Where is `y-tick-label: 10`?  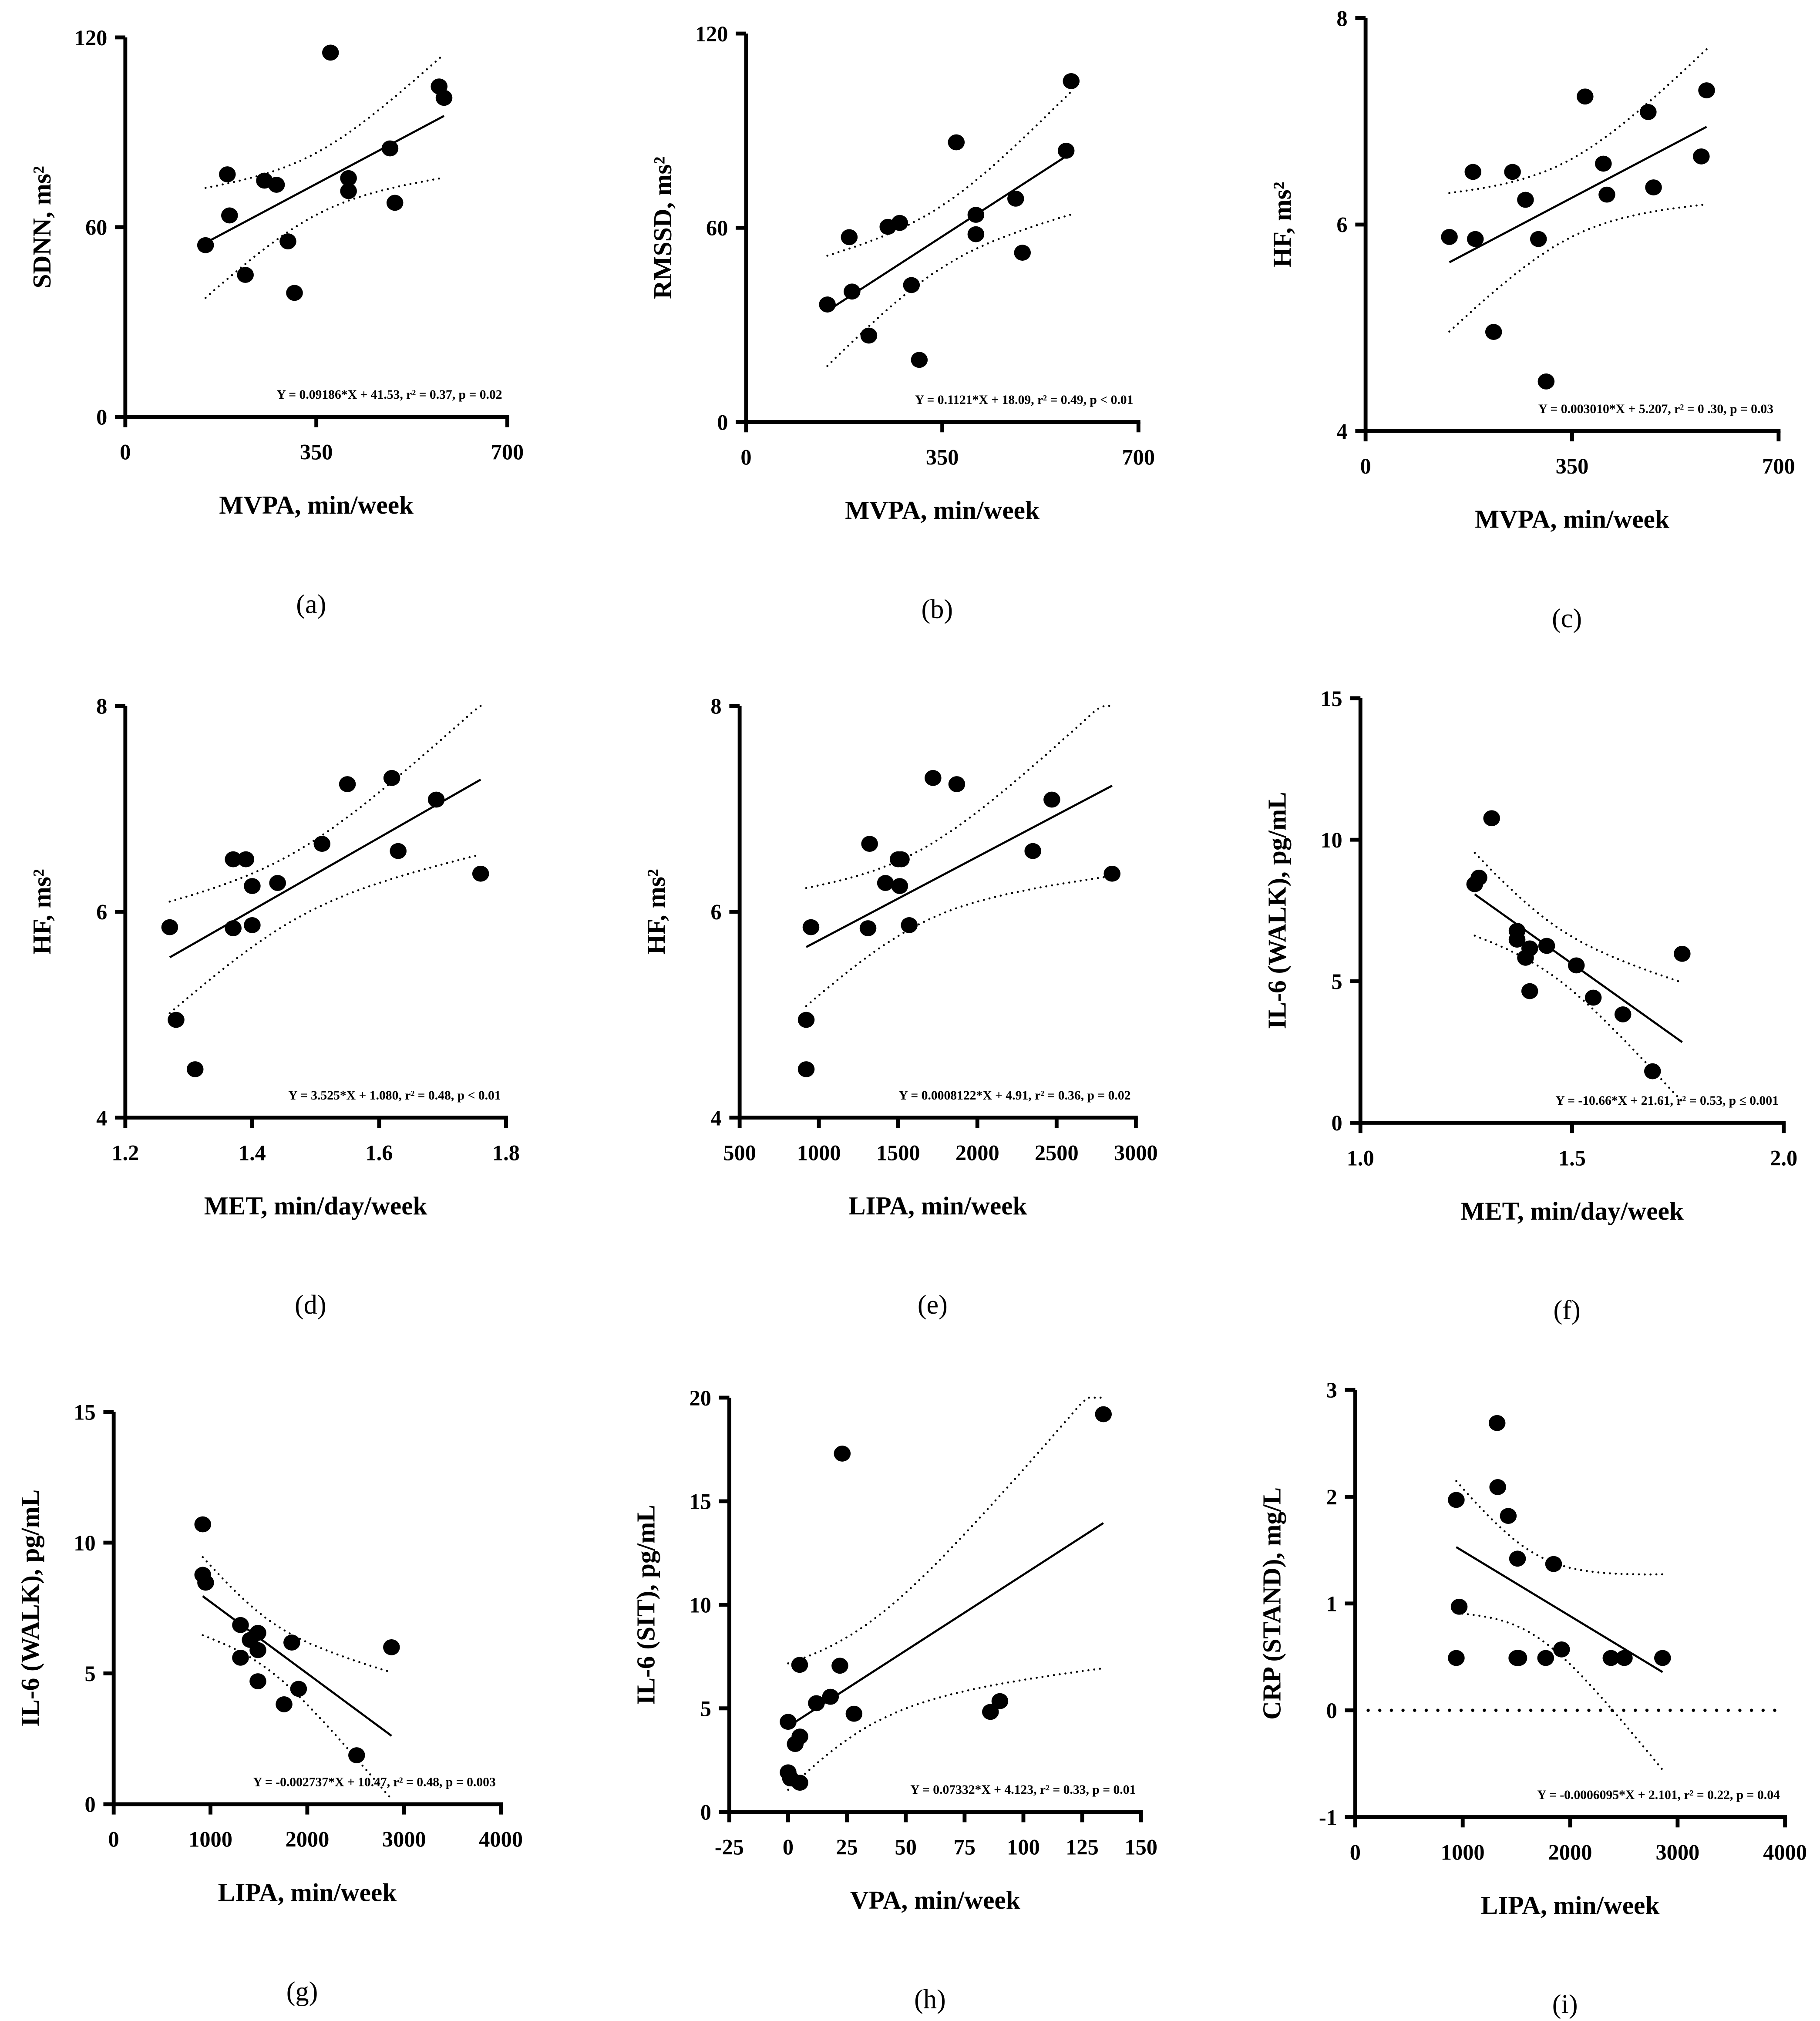 y-tick-label: 10 is located at coordinates (1331, 840).